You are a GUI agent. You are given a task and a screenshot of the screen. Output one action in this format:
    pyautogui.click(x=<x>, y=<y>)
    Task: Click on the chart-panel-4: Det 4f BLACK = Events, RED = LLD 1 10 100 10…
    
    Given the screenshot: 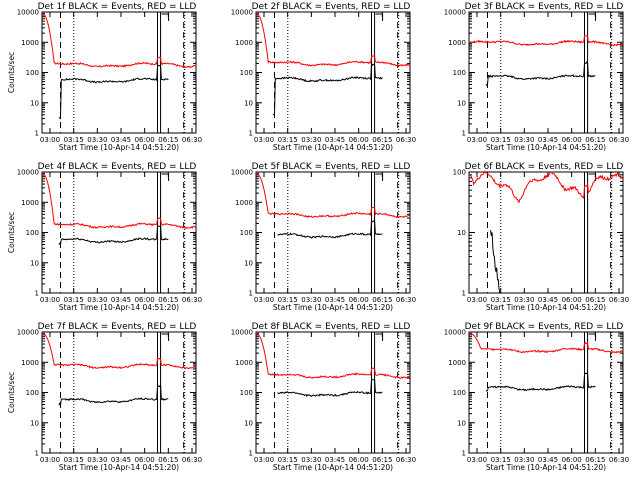 What is the action you would take?
    pyautogui.click(x=104, y=237)
    